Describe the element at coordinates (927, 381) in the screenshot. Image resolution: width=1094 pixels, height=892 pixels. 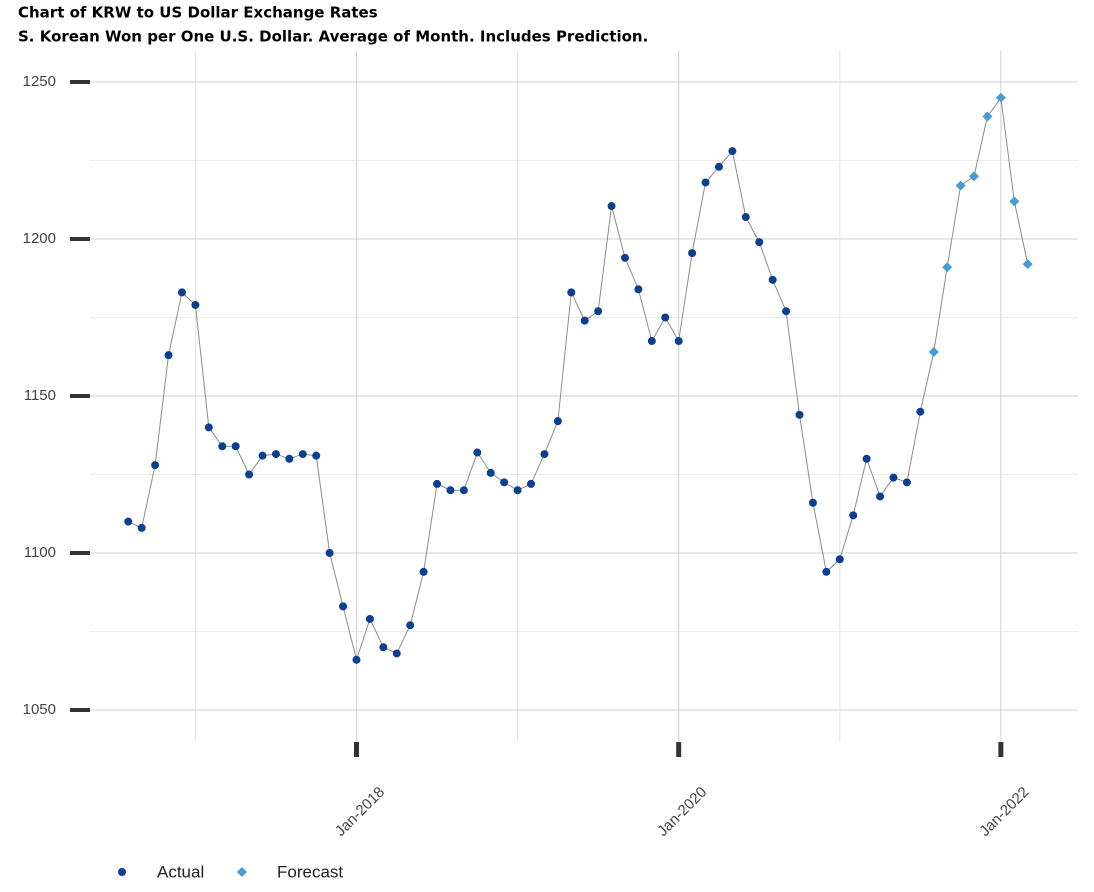
I see `connector-line` at that location.